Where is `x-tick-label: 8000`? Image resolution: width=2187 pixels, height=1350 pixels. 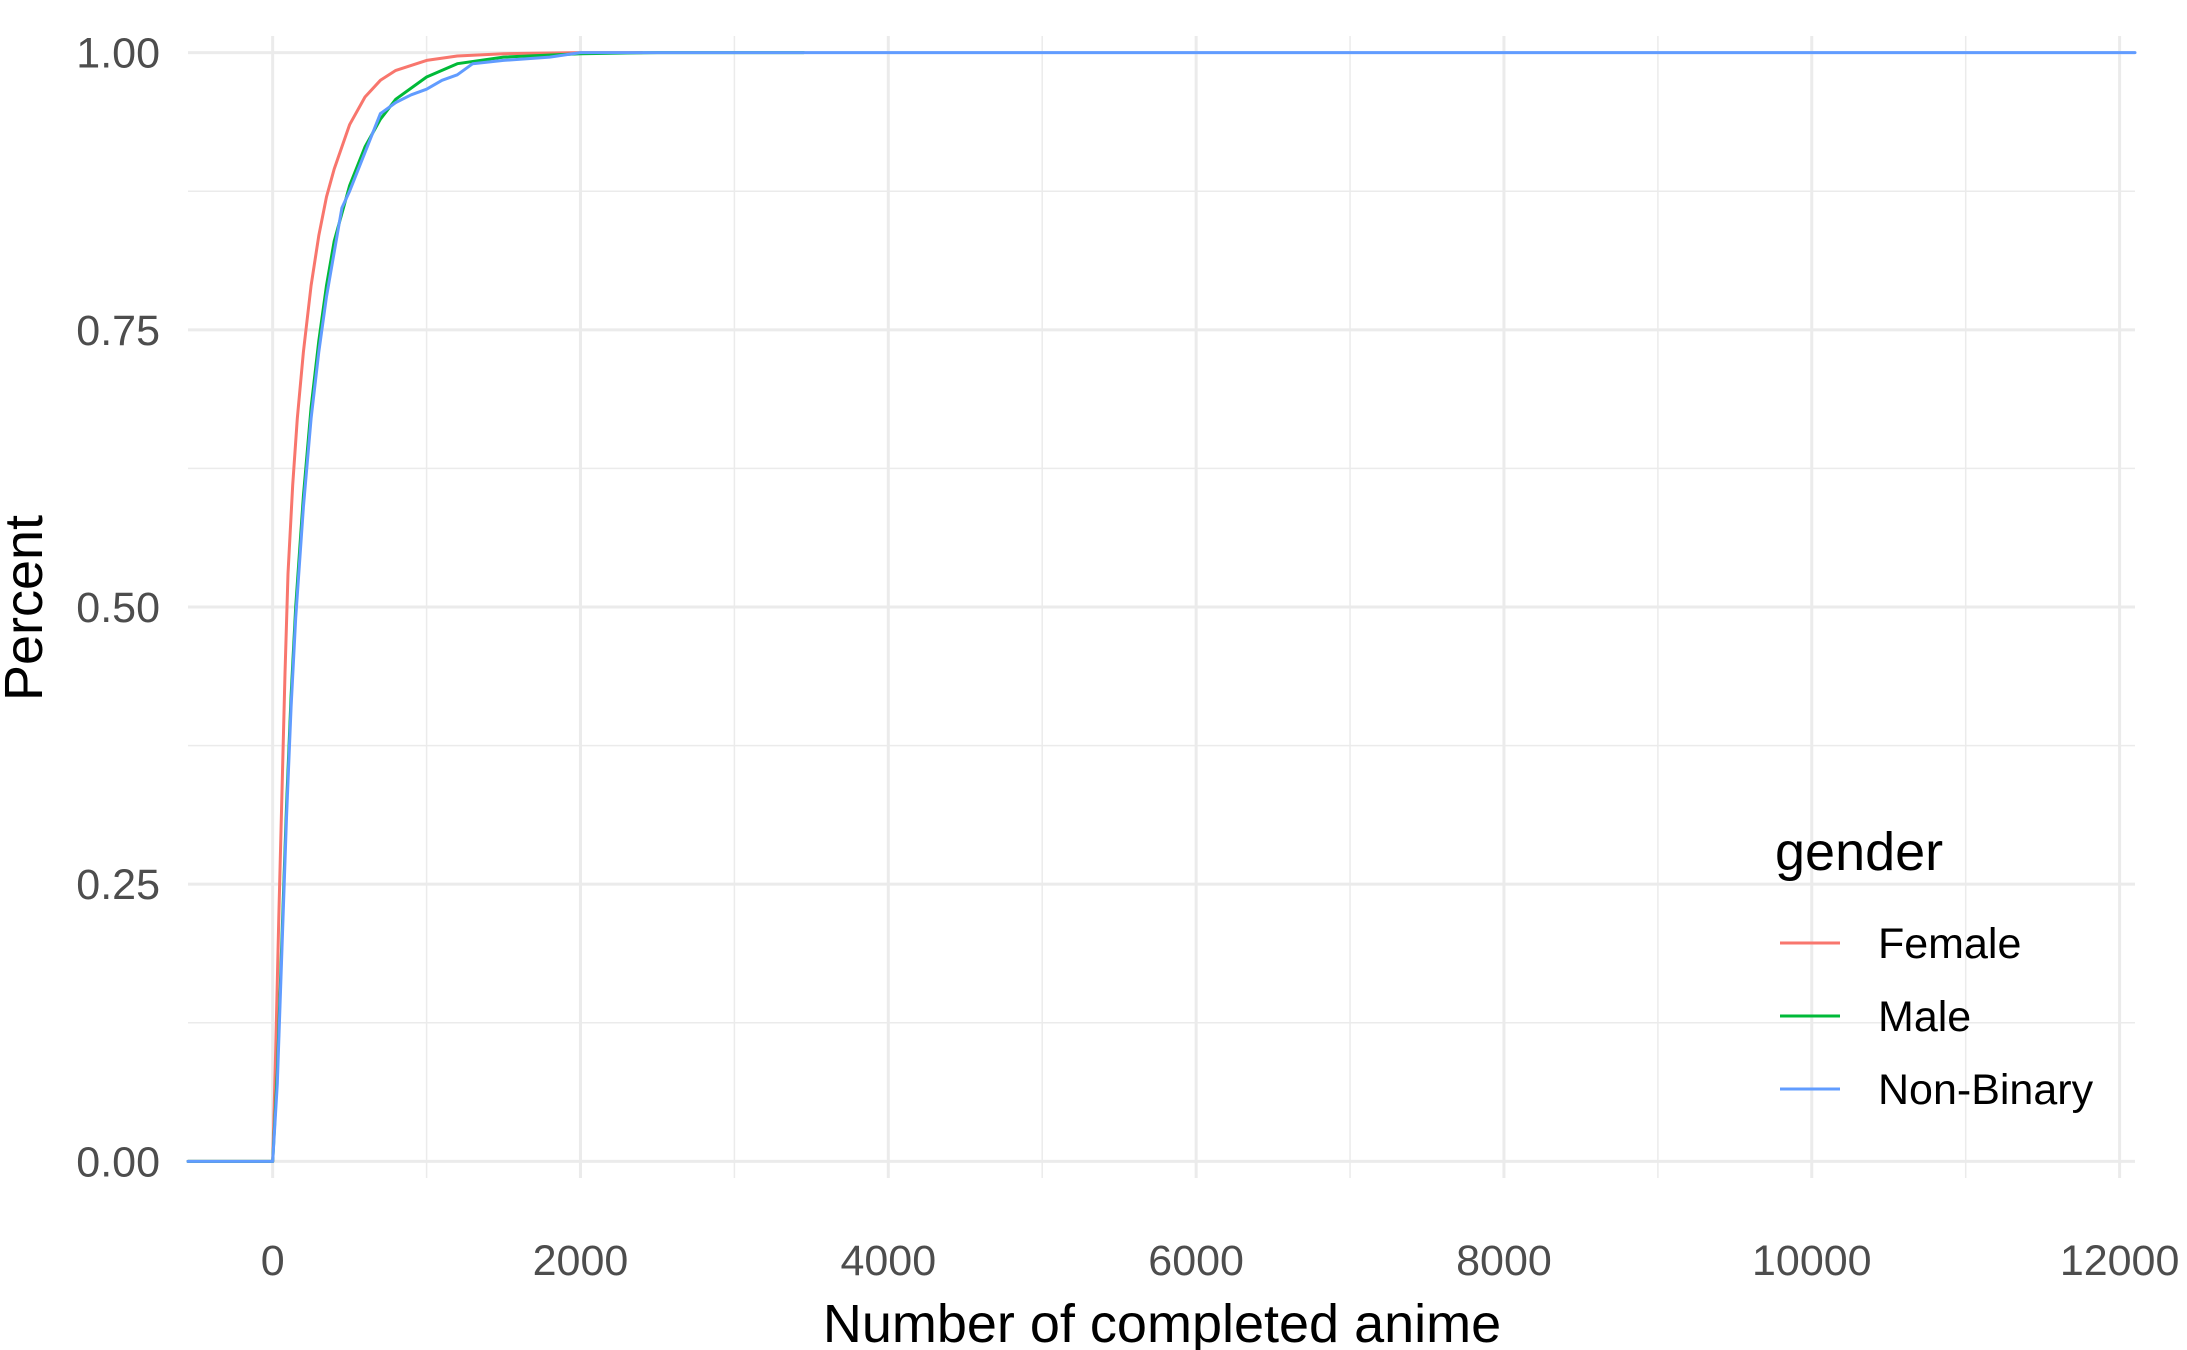 x-tick-label: 8000 is located at coordinates (1504, 1261).